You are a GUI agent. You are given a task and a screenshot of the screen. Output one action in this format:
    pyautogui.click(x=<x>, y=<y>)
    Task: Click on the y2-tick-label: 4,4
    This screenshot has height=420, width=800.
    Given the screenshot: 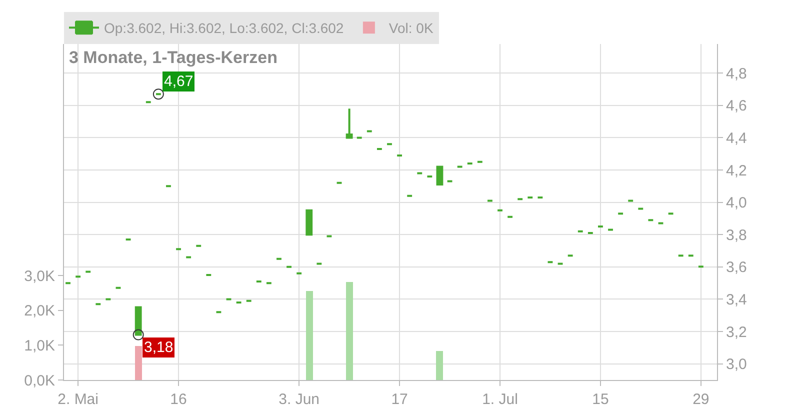 What is the action you would take?
    pyautogui.click(x=736, y=138)
    